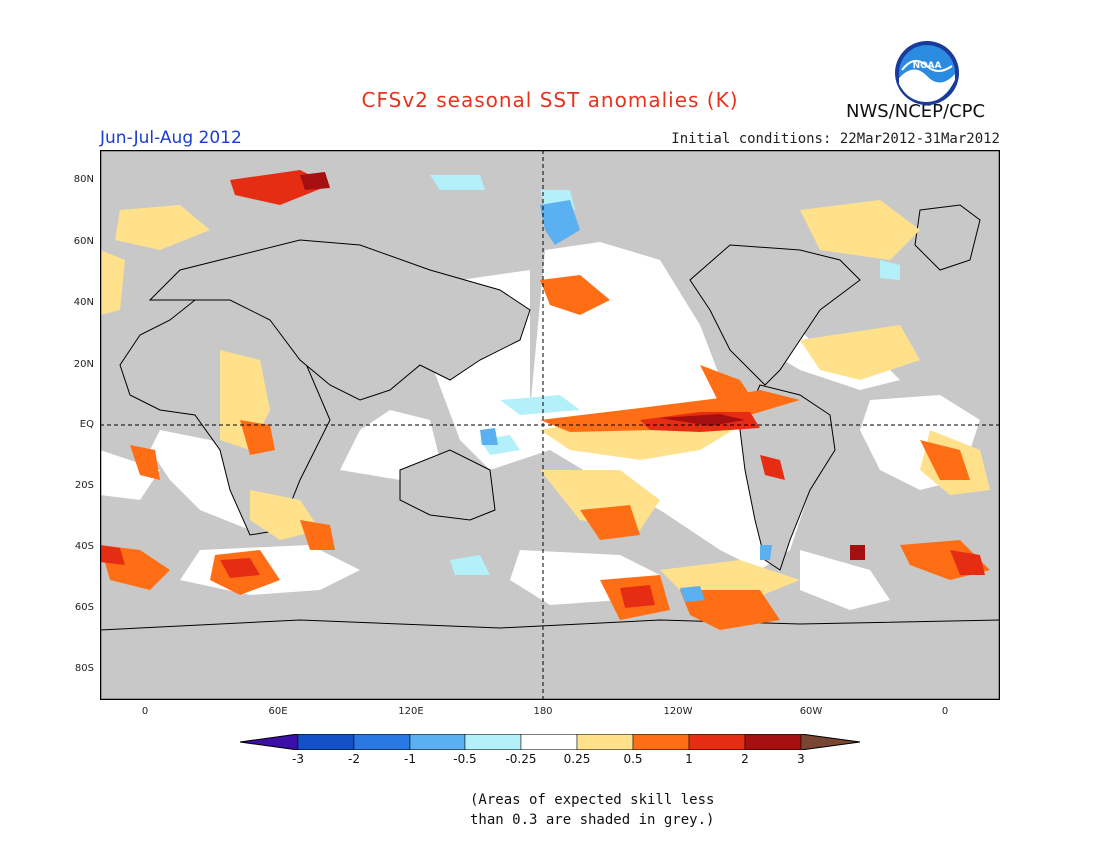 This screenshot has height=850, width=1100. Describe the element at coordinates (678, 711) in the screenshot. I see `lon-label: 120W` at that location.